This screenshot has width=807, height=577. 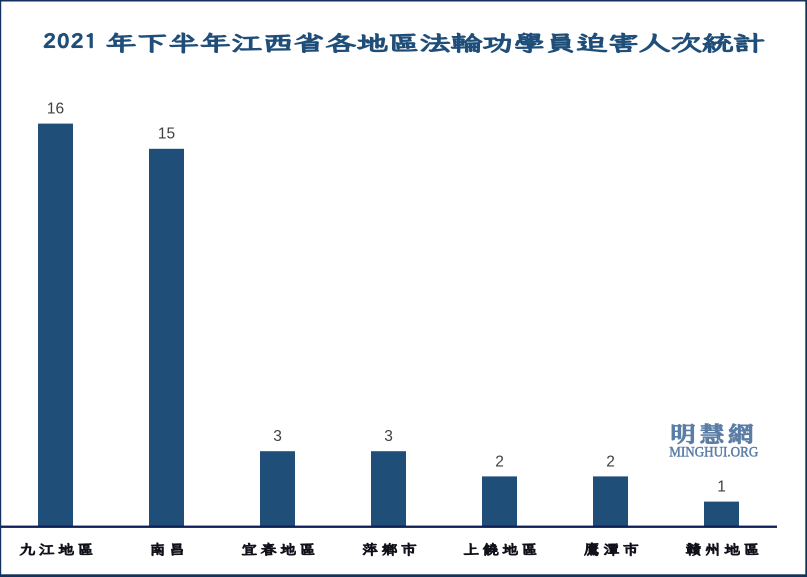 What do you see at coordinates (55, 109) in the screenshot?
I see `svg-text: 16` at bounding box center [55, 109].